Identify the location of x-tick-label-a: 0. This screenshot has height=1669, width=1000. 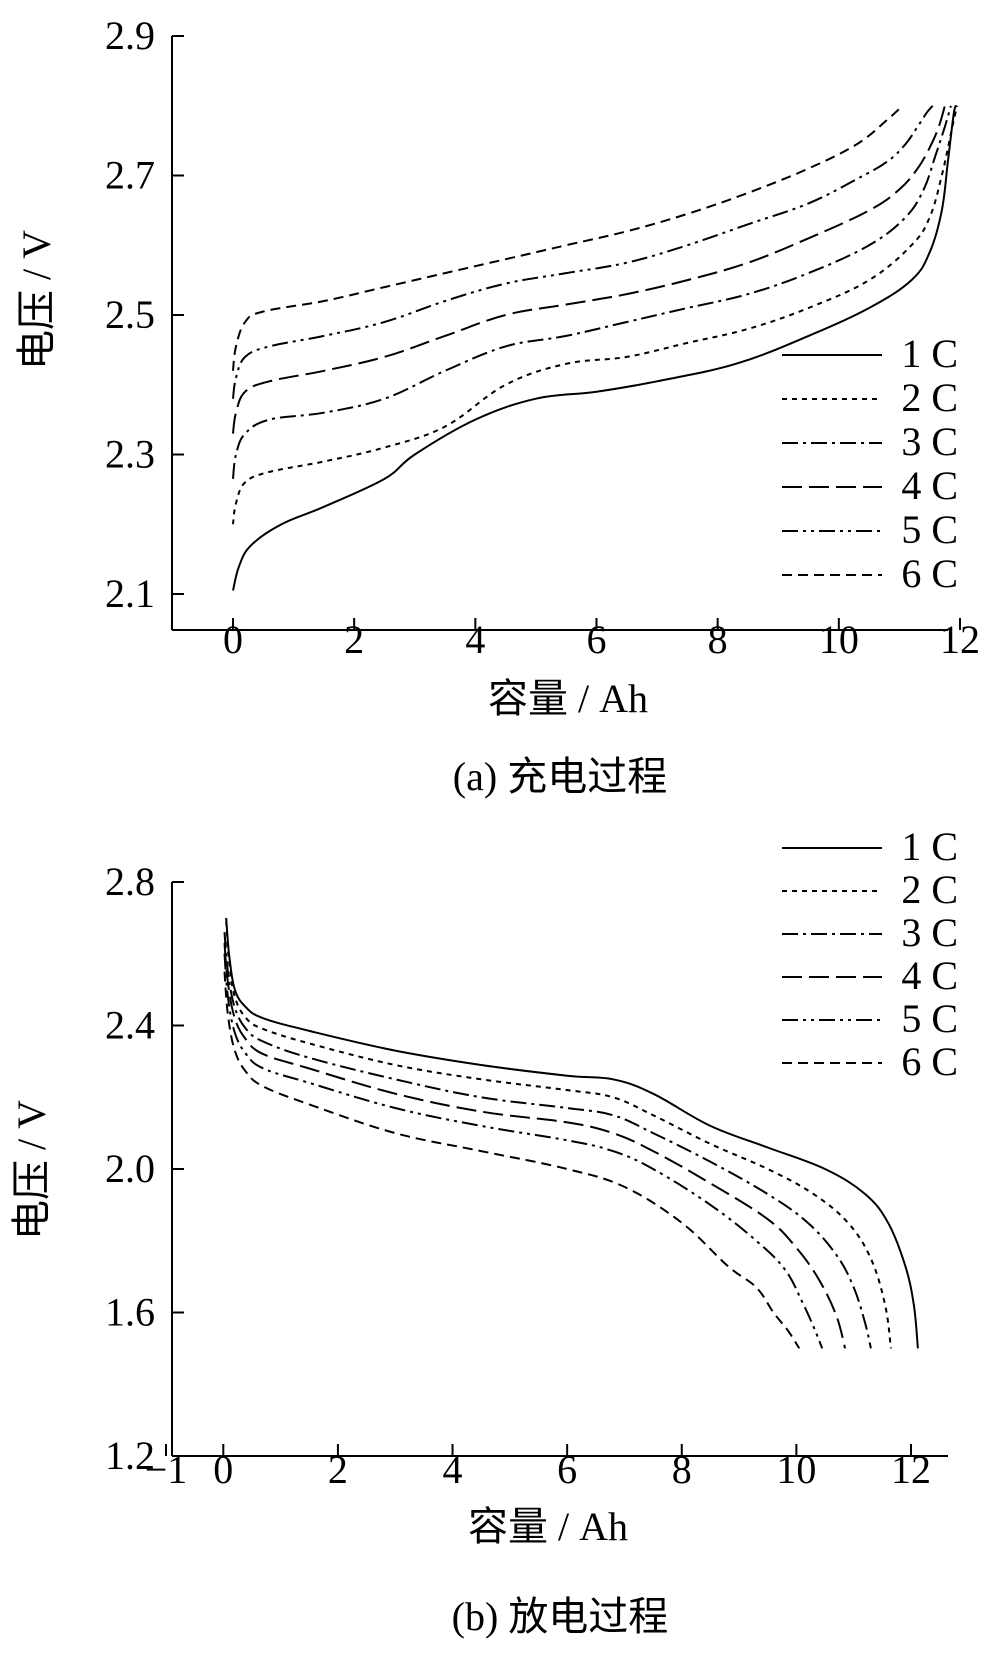
(233, 639).